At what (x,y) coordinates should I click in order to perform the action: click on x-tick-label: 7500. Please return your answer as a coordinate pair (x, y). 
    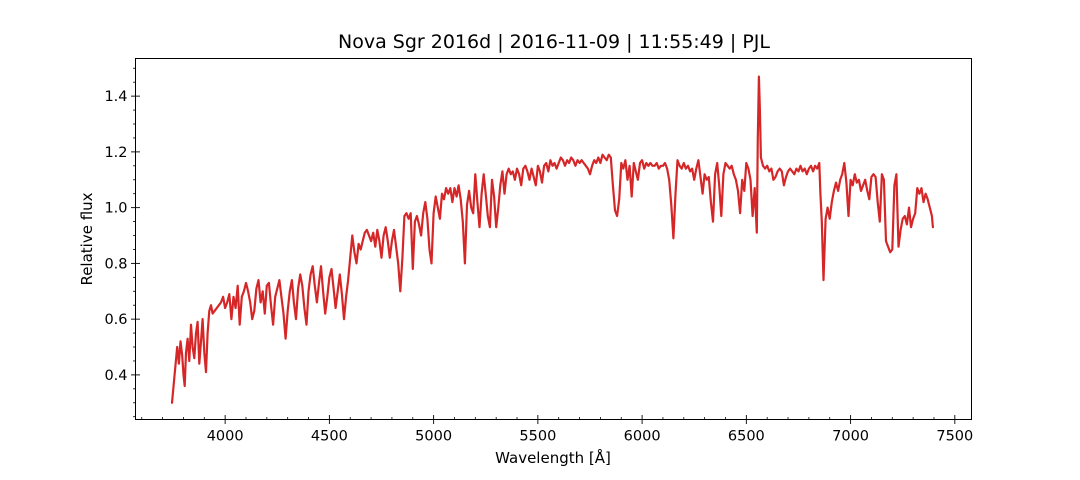
    Looking at the image, I should click on (954, 437).